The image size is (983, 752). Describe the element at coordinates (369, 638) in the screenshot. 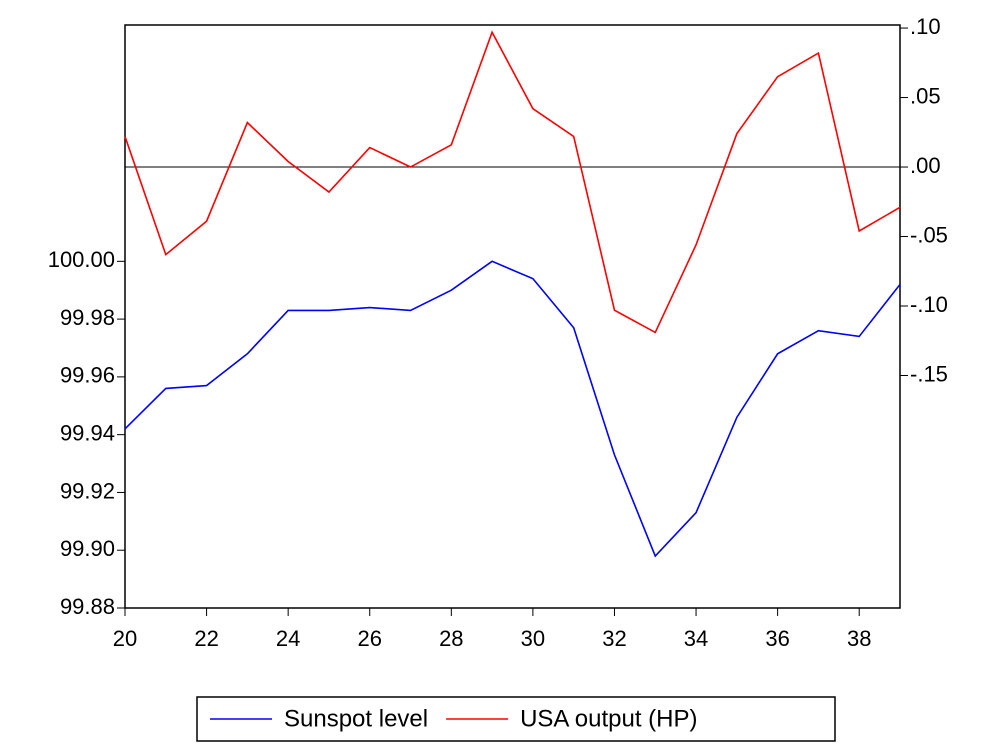

I see `x-tick-label: 26` at that location.